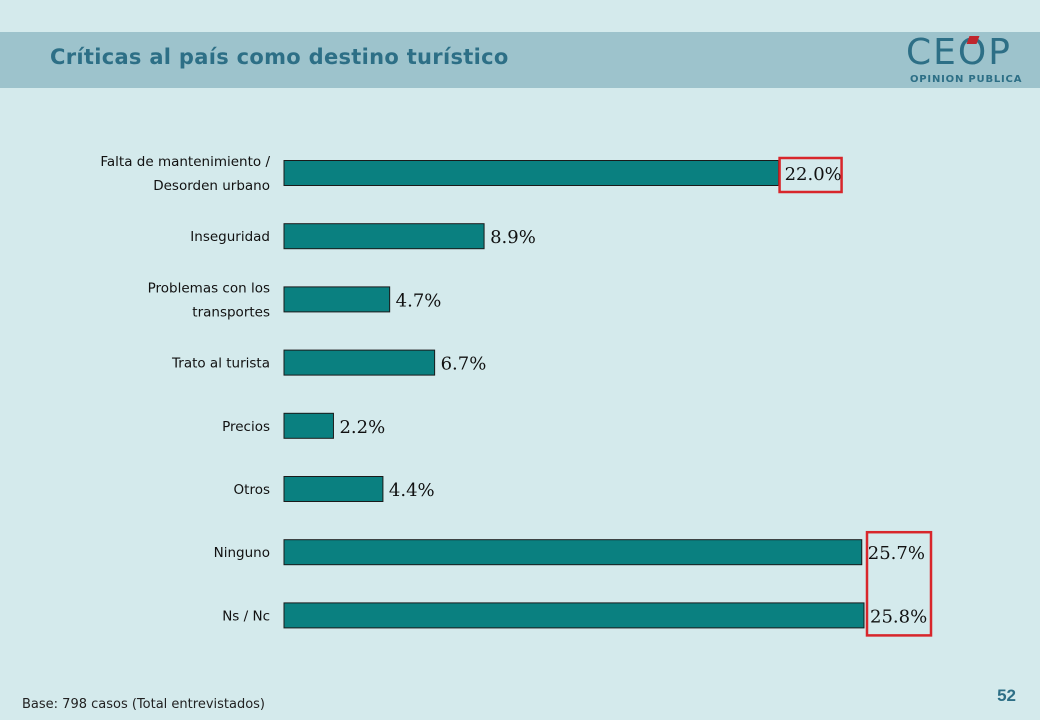 The width and height of the screenshot is (1040, 720). What do you see at coordinates (464, 364) in the screenshot?
I see `value-label: 6.7%` at bounding box center [464, 364].